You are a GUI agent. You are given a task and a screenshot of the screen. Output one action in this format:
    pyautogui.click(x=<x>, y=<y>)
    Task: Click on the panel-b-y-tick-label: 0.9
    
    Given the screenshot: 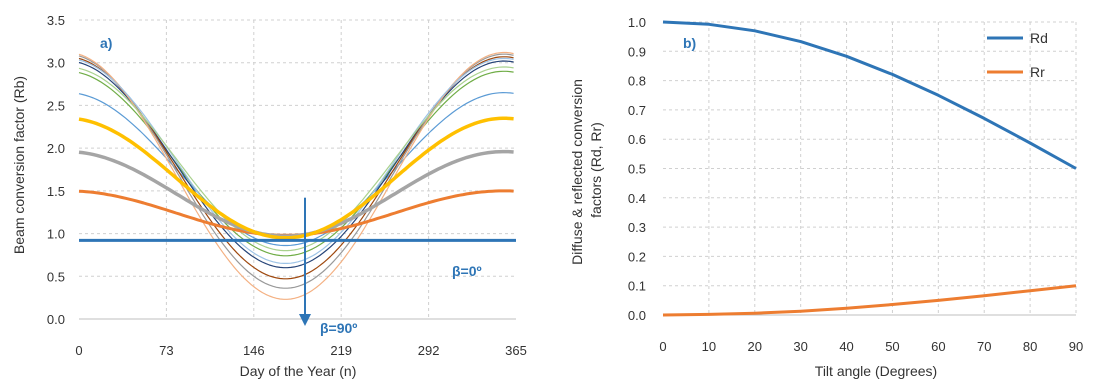 What is the action you would take?
    pyautogui.click(x=637, y=51)
    